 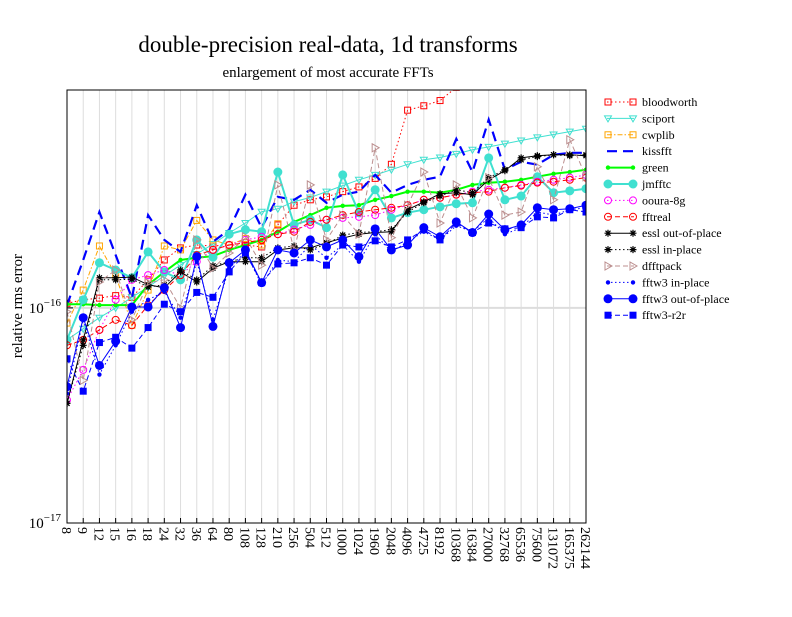 What do you see at coordinates (97, 534) in the screenshot?
I see `x-tick-label: 12` at bounding box center [97, 534].